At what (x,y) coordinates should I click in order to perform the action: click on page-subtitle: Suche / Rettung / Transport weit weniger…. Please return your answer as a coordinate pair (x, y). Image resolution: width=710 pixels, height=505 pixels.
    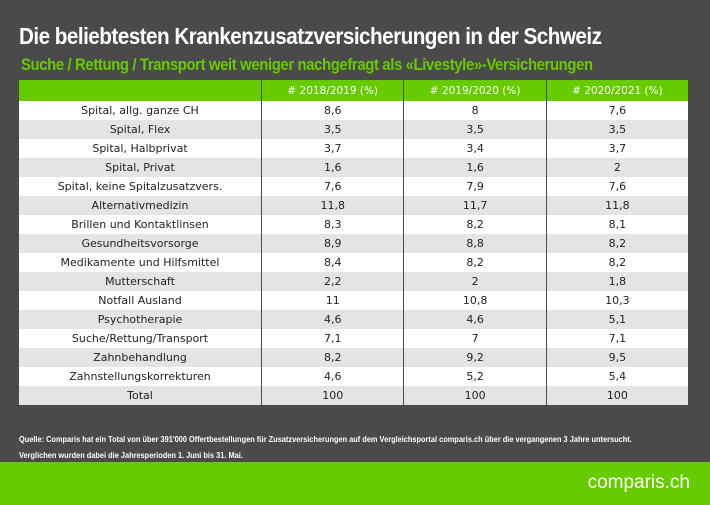
    Looking at the image, I should click on (307, 65).